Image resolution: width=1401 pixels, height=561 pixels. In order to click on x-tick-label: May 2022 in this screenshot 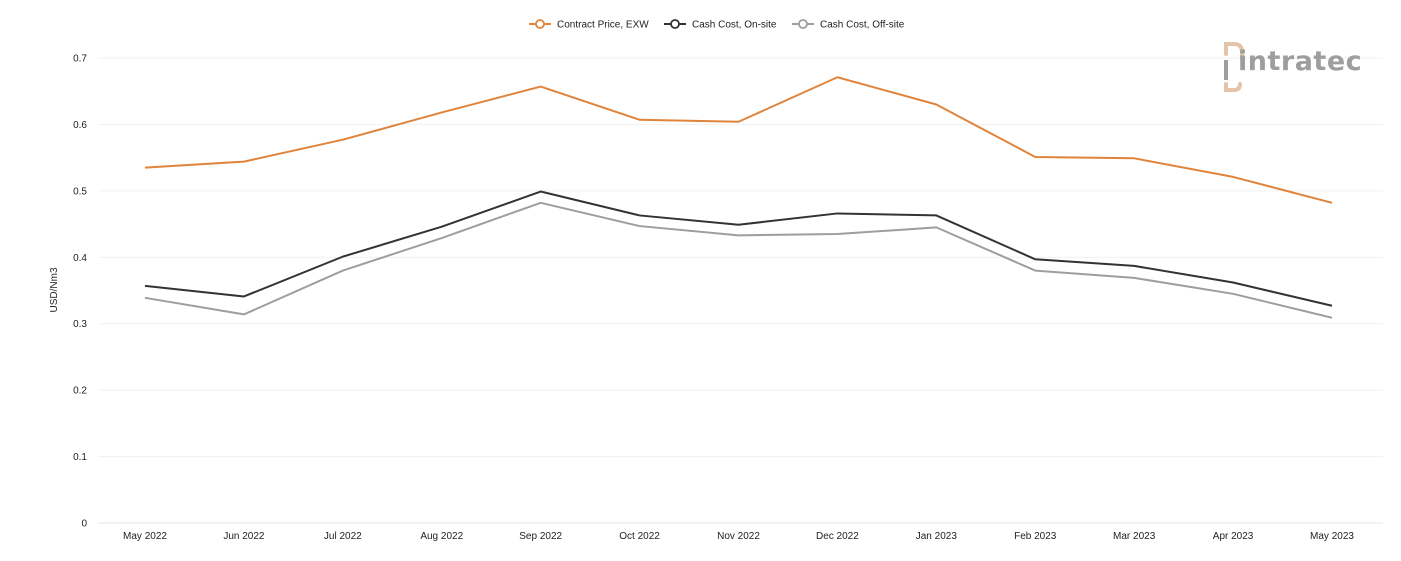, I will do `click(145, 536)`.